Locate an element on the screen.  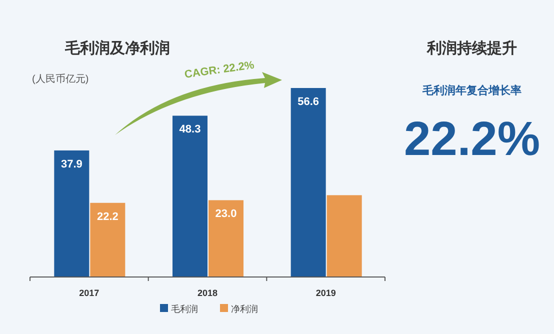
data-label: 23.0 is located at coordinates (226, 214).